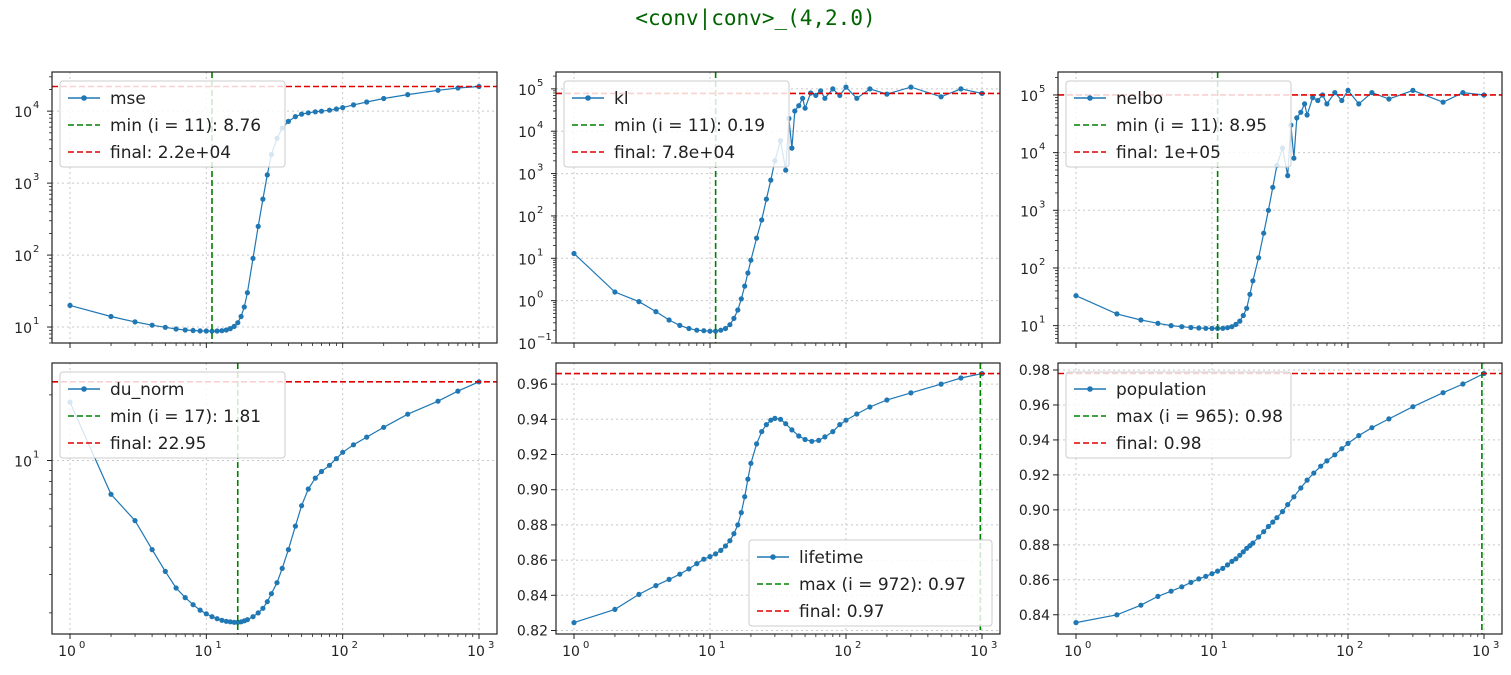 The width and height of the screenshot is (1511, 675). Describe the element at coordinates (621, 99) in the screenshot. I see `legend-entry-series-label: kl` at that location.